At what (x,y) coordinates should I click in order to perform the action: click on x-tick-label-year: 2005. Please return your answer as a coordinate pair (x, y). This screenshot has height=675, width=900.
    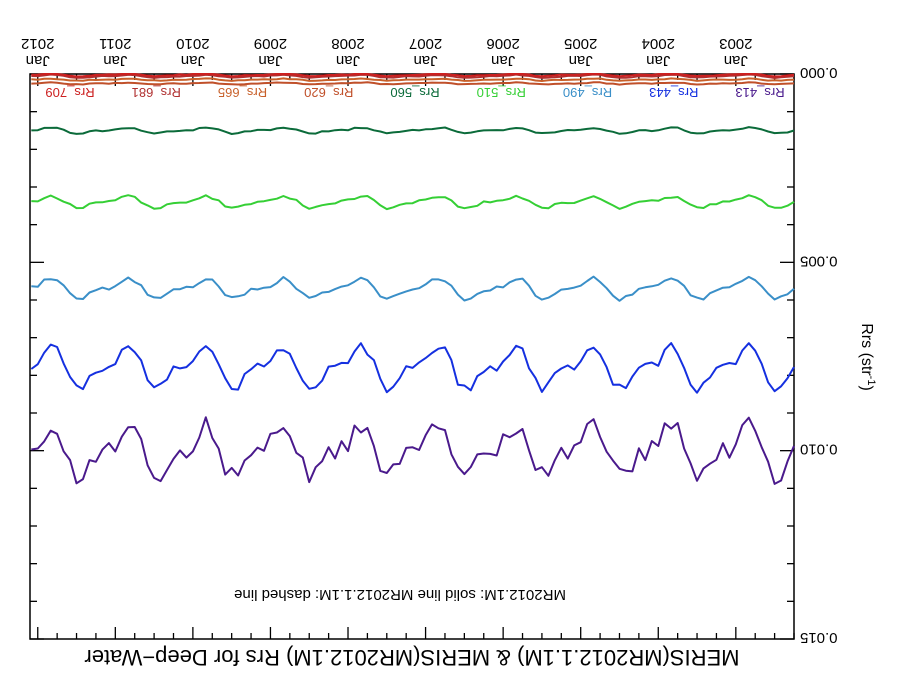
    Looking at the image, I should click on (580, 43).